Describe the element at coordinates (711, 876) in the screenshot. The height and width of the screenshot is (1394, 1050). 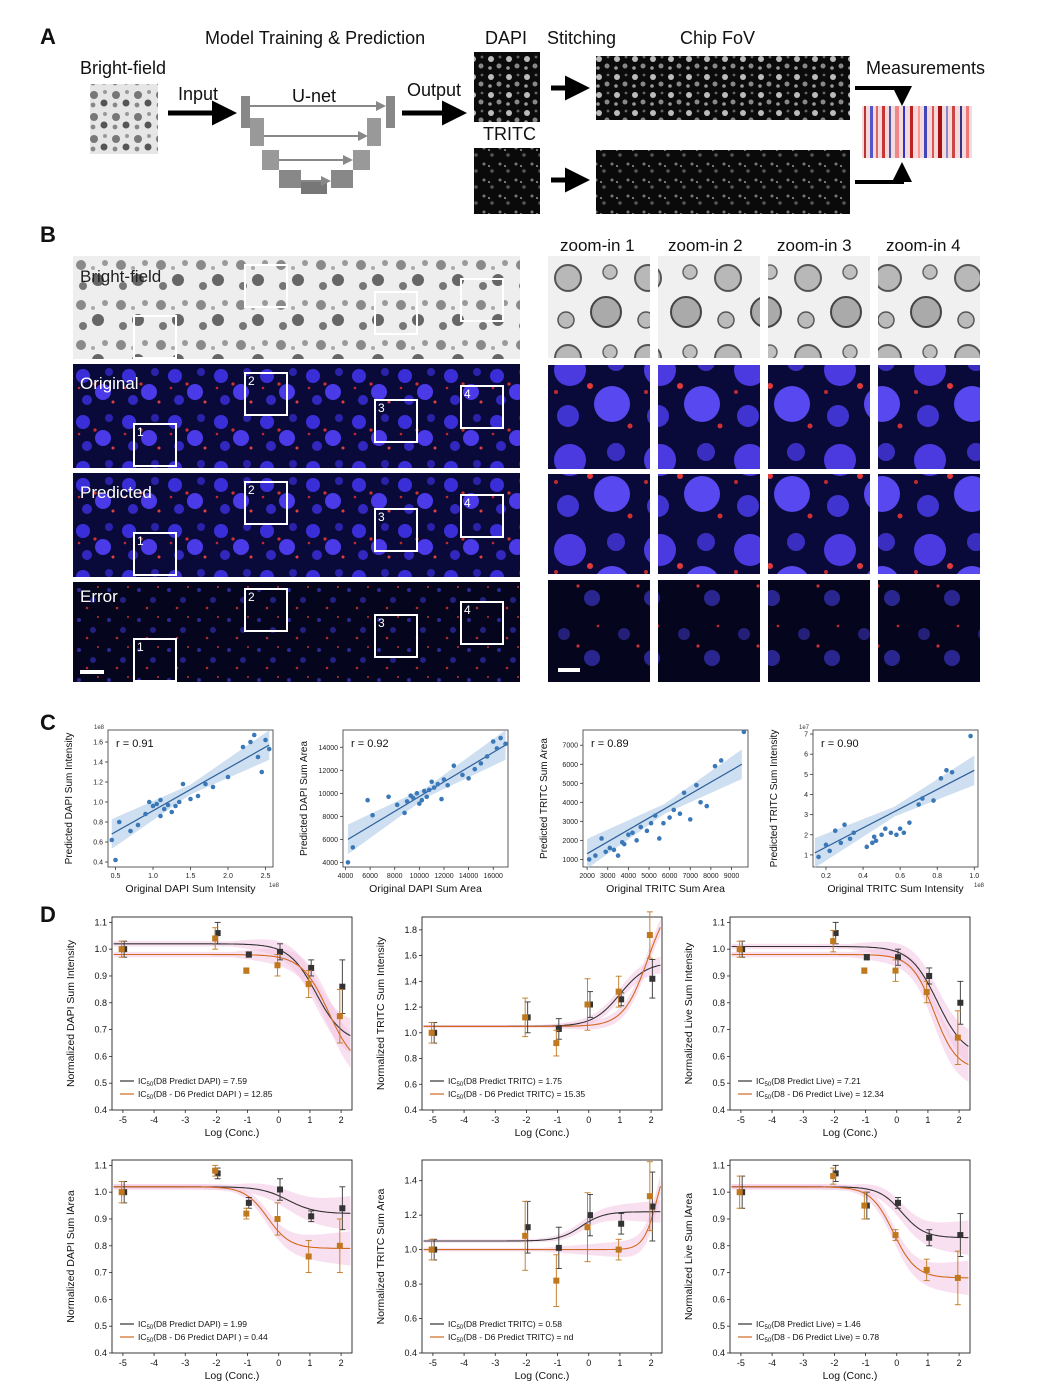
I see `x-tick-label: 8000` at that location.